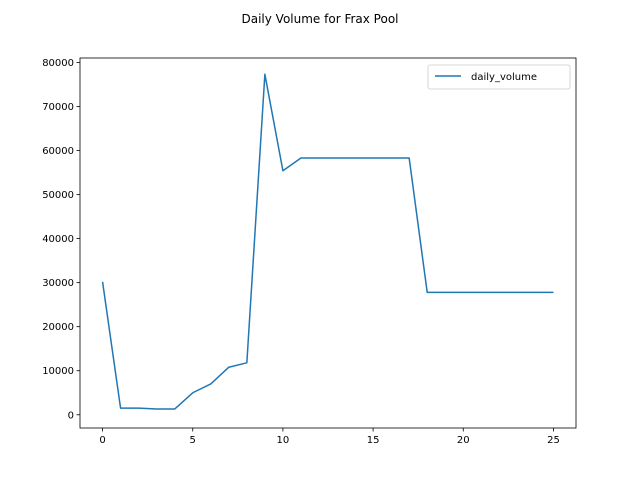 The width and height of the screenshot is (640, 480). Describe the element at coordinates (193, 440) in the screenshot. I see `x-tick-label: 5` at that location.